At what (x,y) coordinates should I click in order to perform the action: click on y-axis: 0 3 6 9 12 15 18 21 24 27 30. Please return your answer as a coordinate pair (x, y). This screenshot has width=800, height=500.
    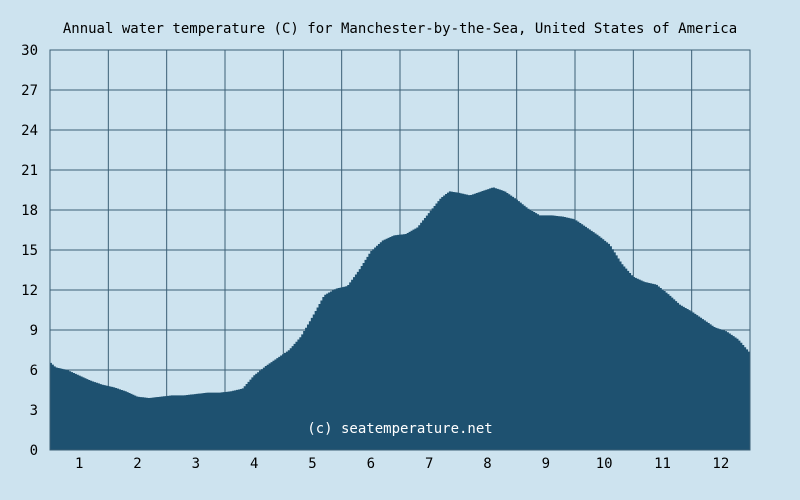
    Looking at the image, I should click on (29, 251).